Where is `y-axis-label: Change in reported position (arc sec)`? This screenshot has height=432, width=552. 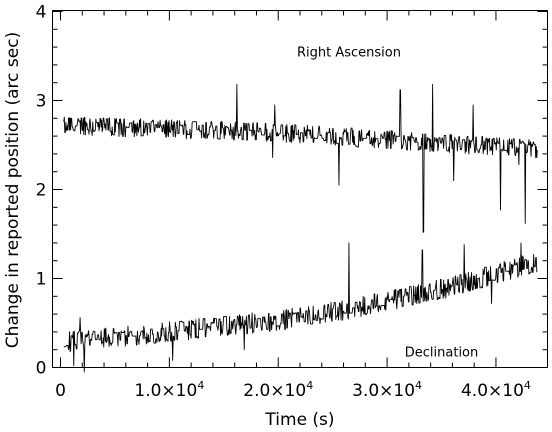 y-axis-label: Change in reported position (arc sec) is located at coordinates (13, 190).